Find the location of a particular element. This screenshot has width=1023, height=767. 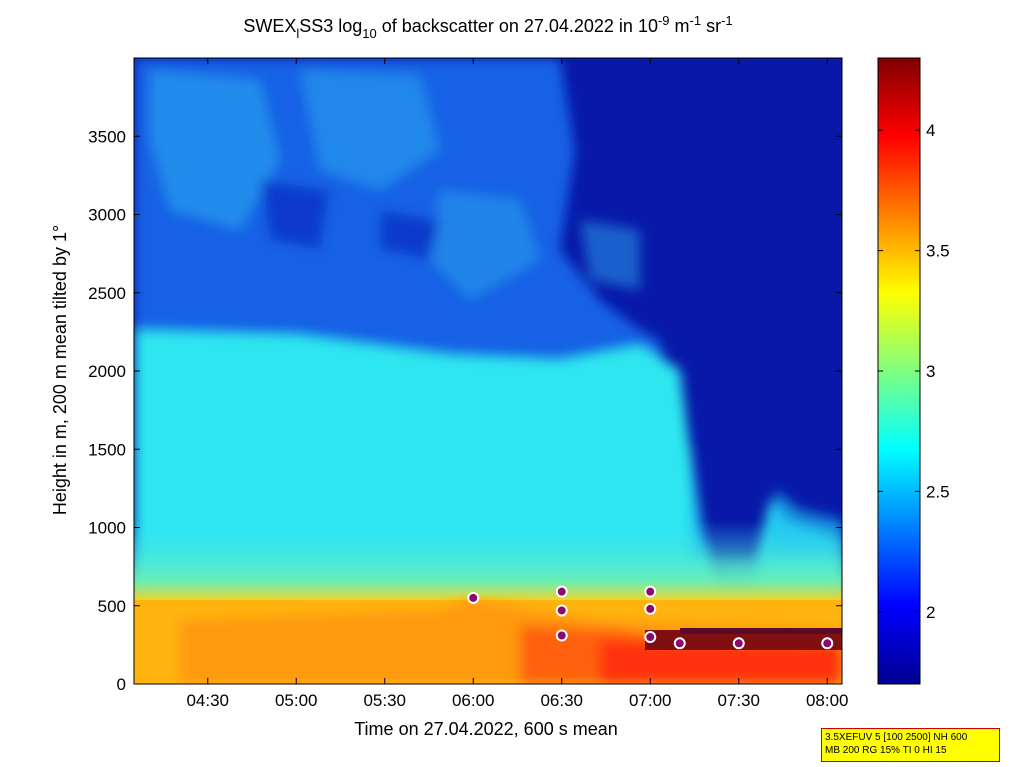

cloud-base-markers is located at coordinates (650, 617).